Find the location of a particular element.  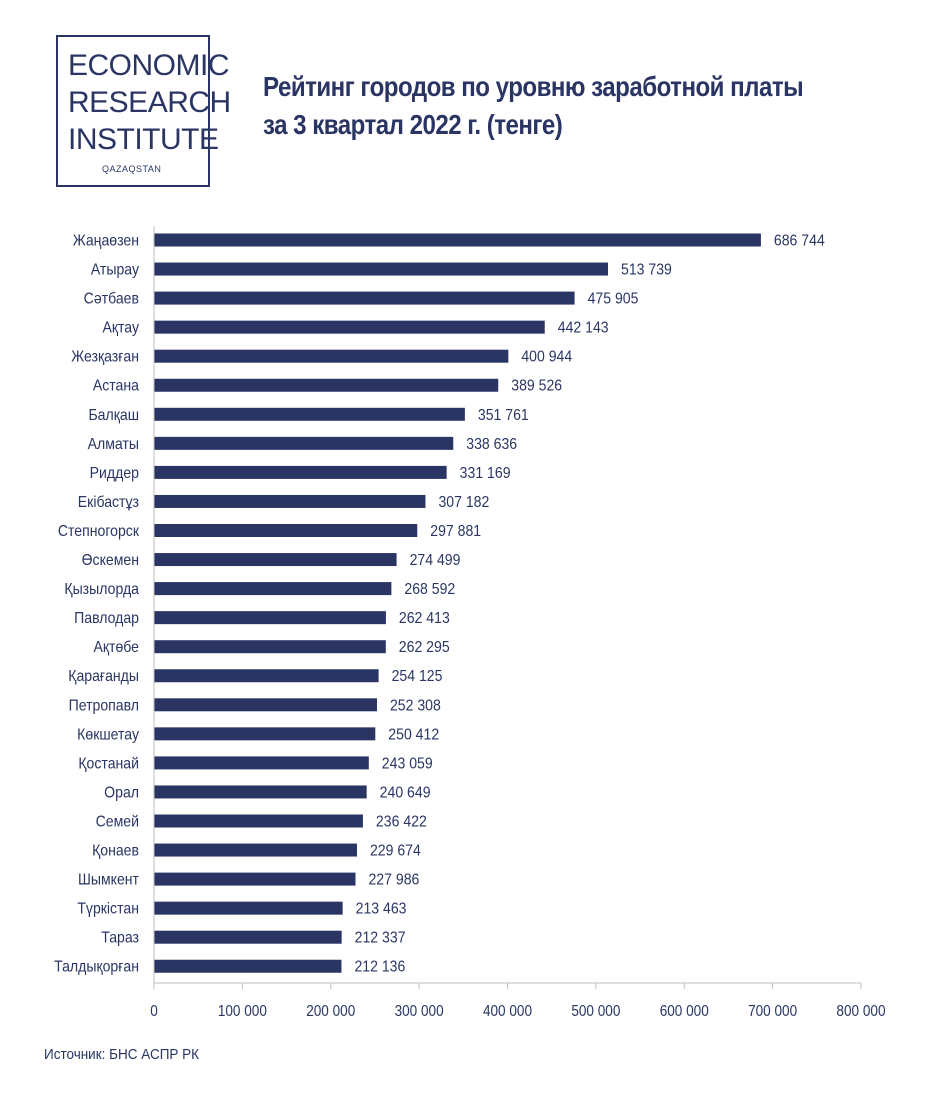

data-label: 212 136 is located at coordinates (379, 967).